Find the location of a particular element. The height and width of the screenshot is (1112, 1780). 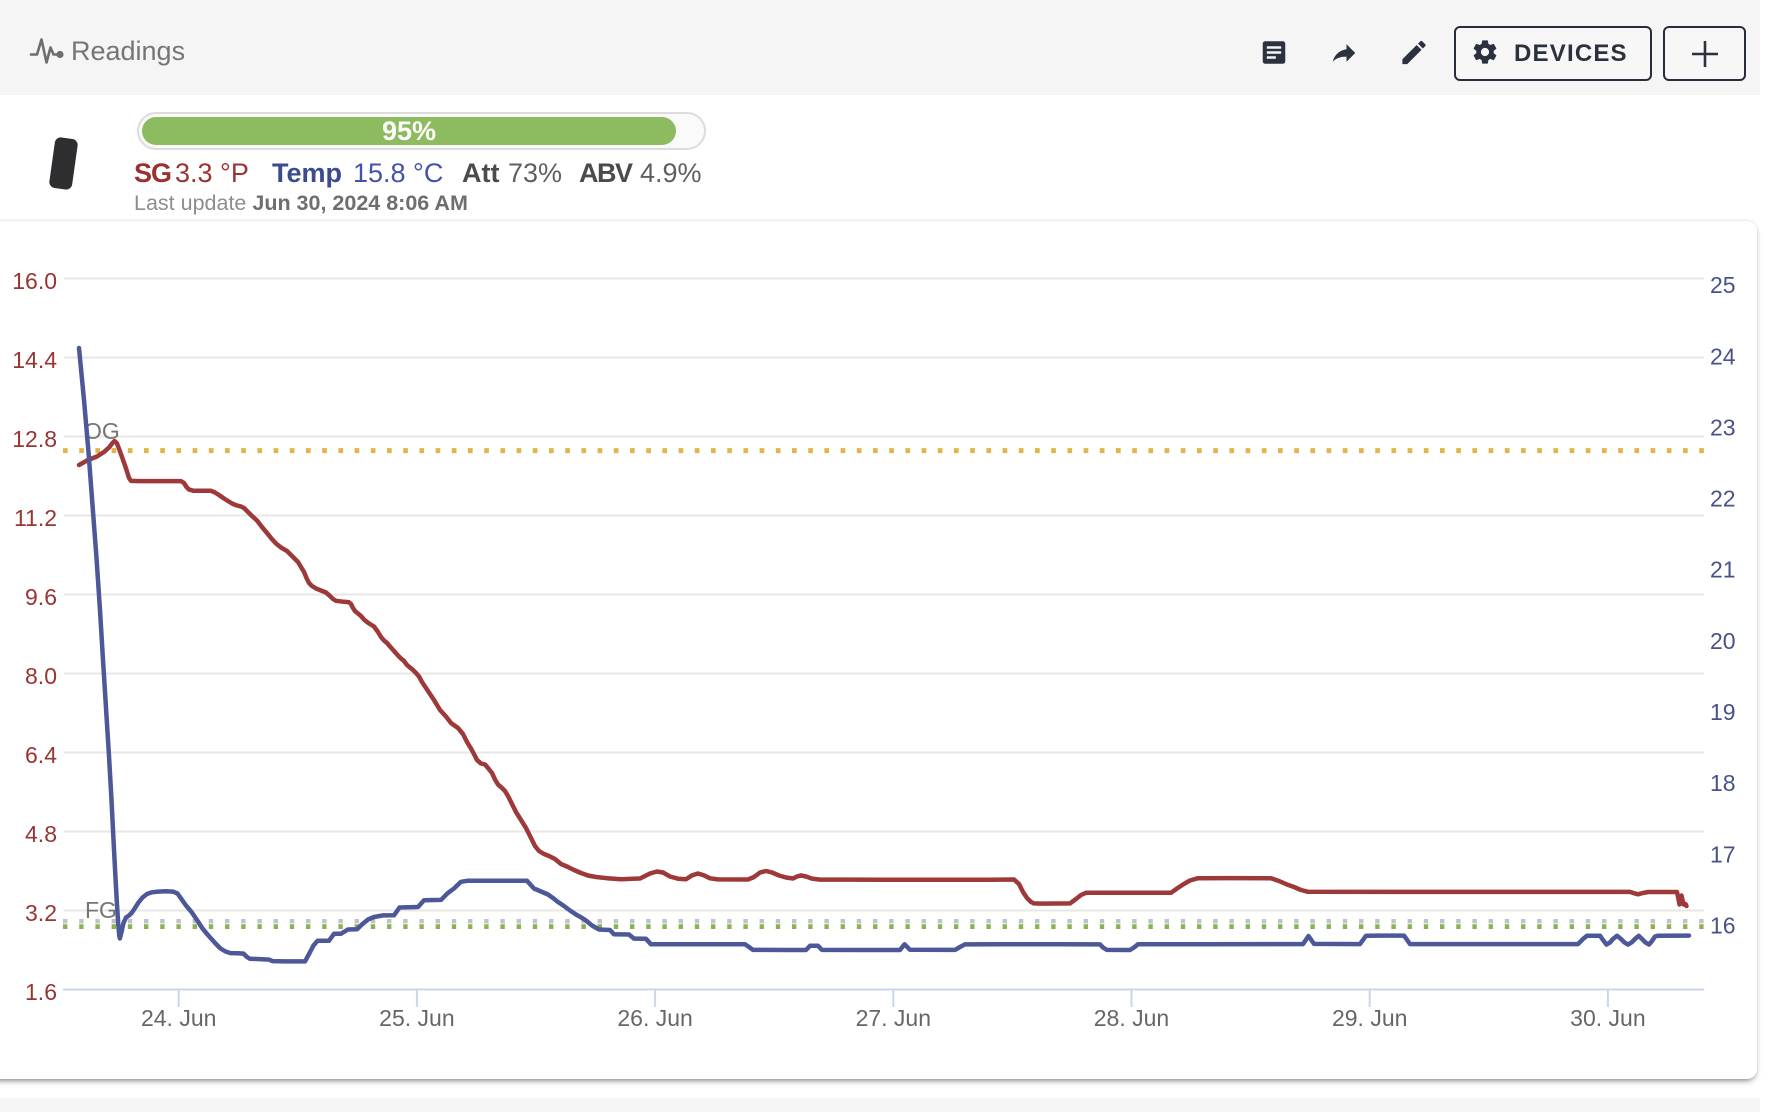

svg-text: 12.8 is located at coordinates (34, 439).